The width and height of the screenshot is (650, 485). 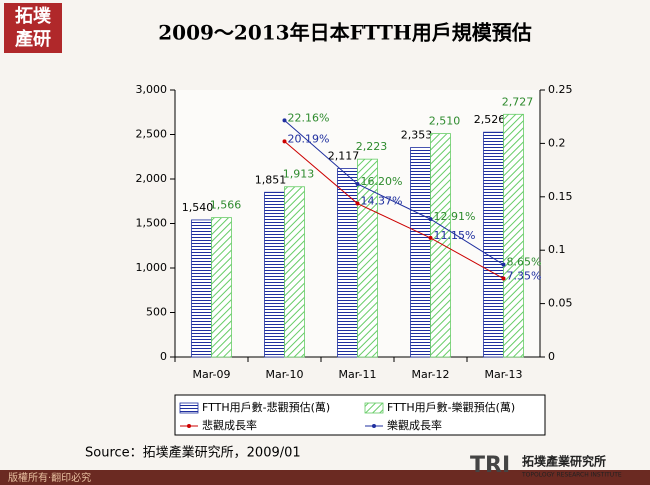 I want to click on y2-tick-label: 0.1, so click(x=557, y=249).